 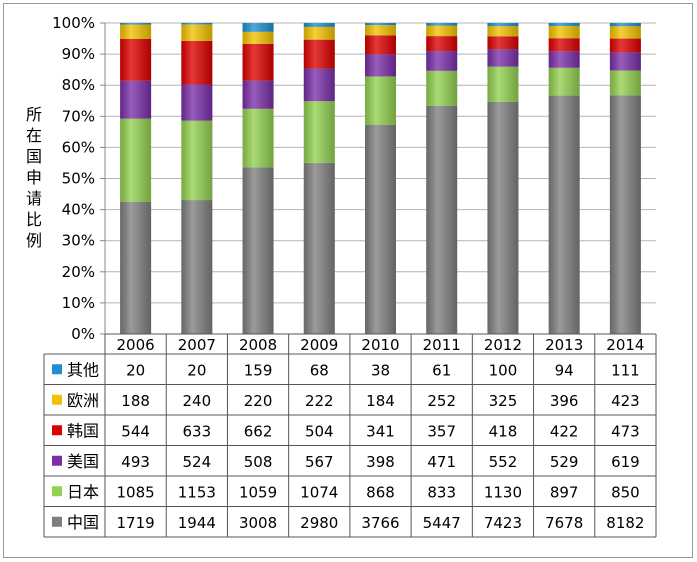 I want to click on y-axis-label: 所在国申请比例, so click(x=33, y=177).